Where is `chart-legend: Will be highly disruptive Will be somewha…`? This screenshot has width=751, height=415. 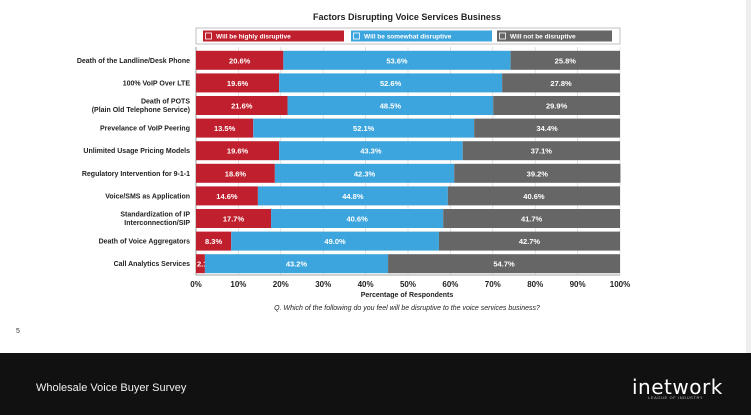 chart-legend: Will be highly disruptive Will be somewha… is located at coordinates (408, 36).